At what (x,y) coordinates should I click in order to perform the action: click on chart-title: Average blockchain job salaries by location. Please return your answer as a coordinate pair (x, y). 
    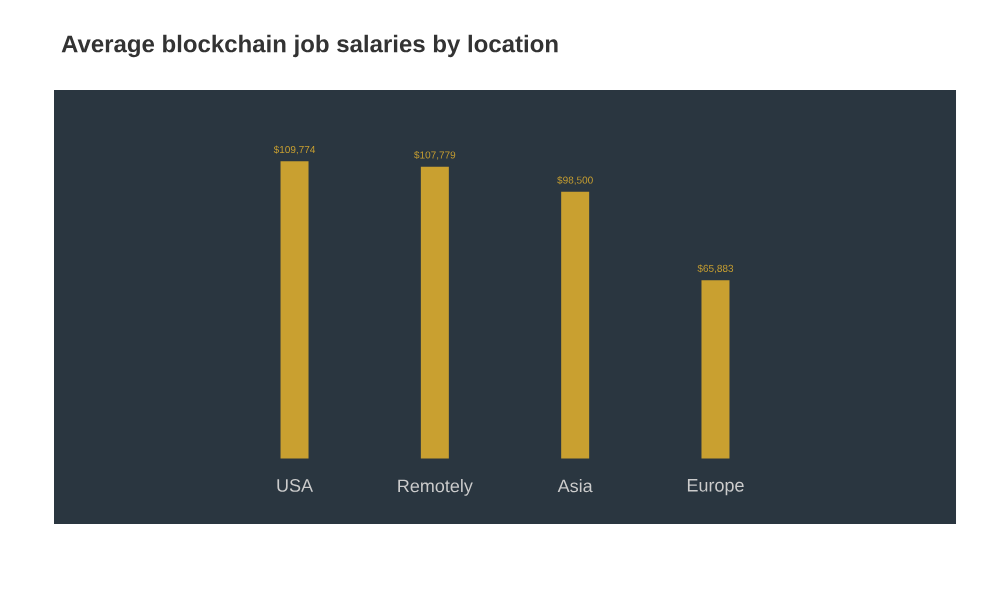
    Looking at the image, I should click on (309, 46).